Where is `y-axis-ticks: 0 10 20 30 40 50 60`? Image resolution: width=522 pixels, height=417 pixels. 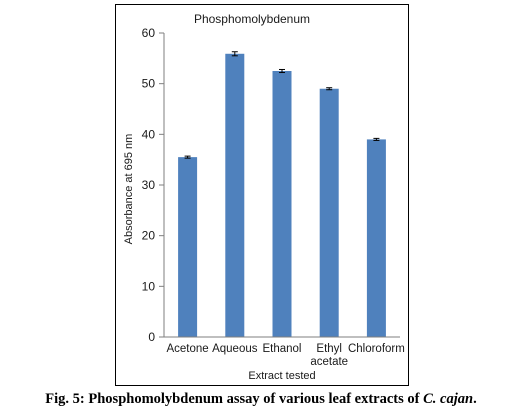 y-axis-ticks: 0 10 20 30 40 50 60 is located at coordinates (153, 185).